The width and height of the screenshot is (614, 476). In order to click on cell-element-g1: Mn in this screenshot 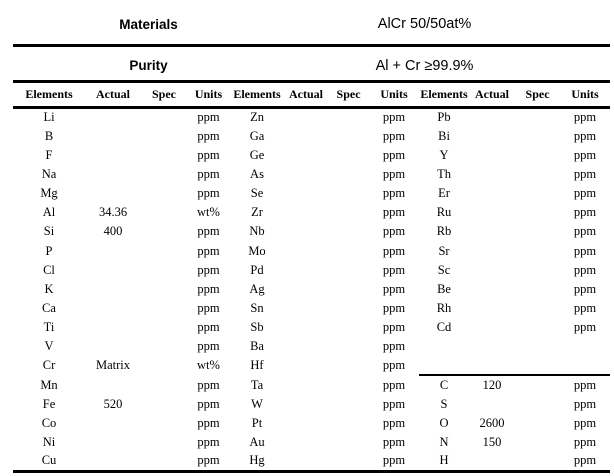, I will do `click(49, 384)`.